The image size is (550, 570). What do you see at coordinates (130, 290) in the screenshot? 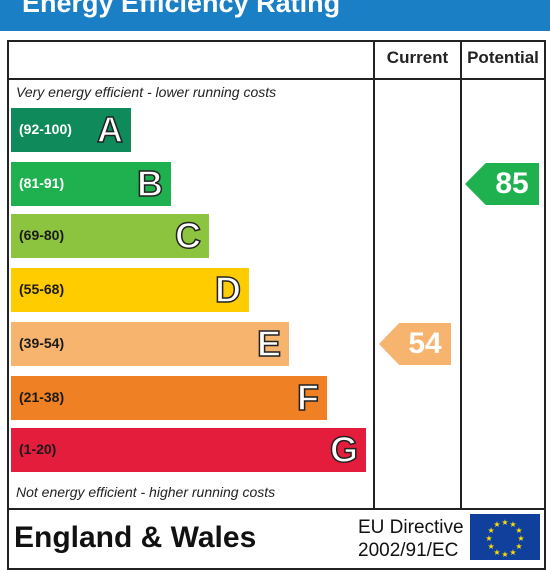
I see `band-d: (55-68) D` at bounding box center [130, 290].